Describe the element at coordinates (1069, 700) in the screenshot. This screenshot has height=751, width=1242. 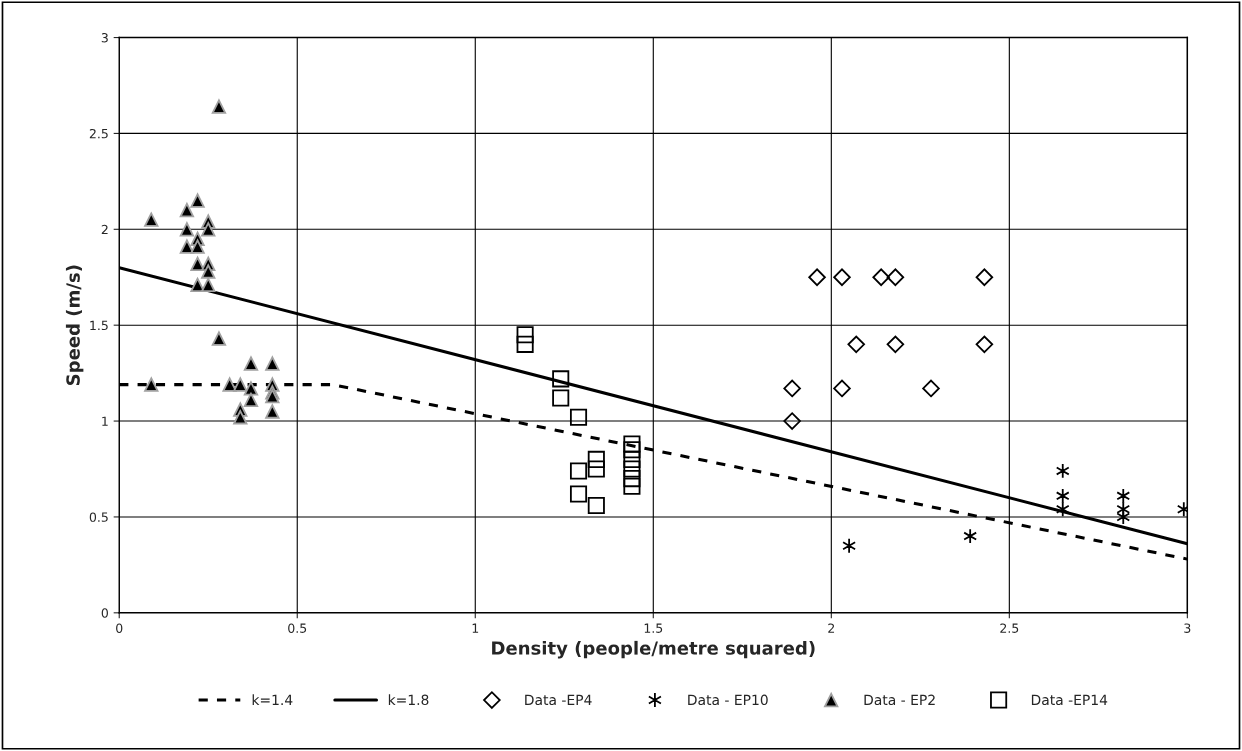
I see `legend-label: Data -EP14` at that location.